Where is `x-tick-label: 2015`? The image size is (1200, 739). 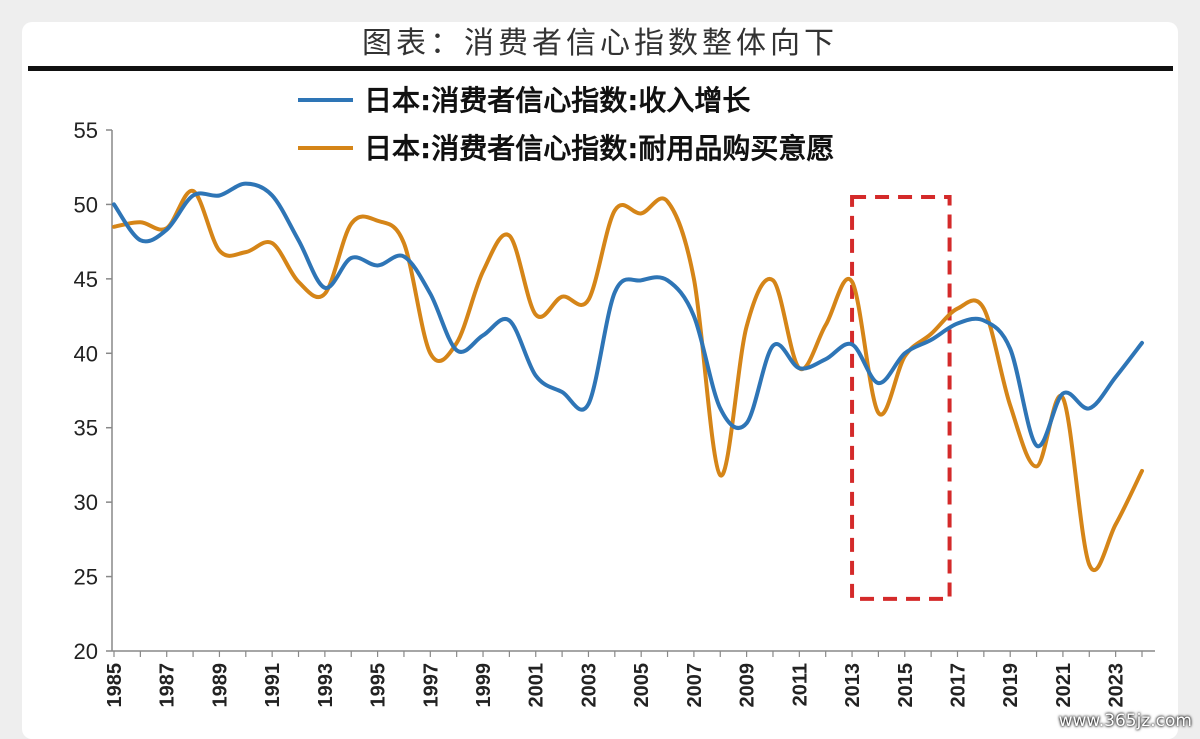
x-tick-label: 2015 is located at coordinates (906, 685).